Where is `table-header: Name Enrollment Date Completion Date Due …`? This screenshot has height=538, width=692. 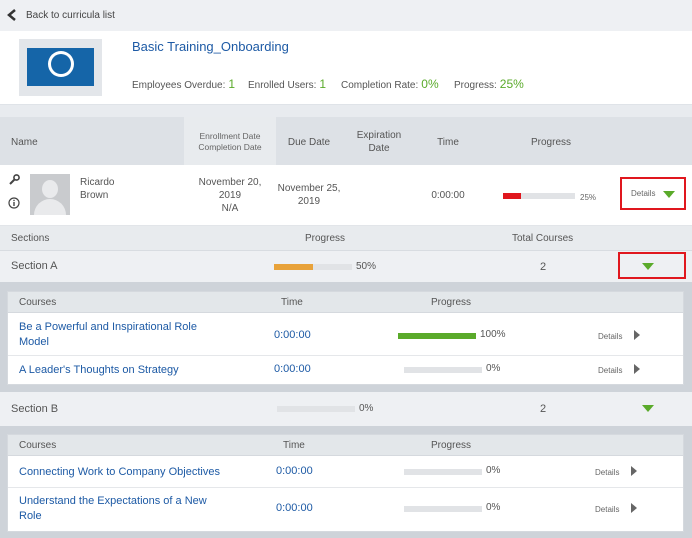 table-header: Name Enrollment Date Completion Date Due … is located at coordinates (346, 141).